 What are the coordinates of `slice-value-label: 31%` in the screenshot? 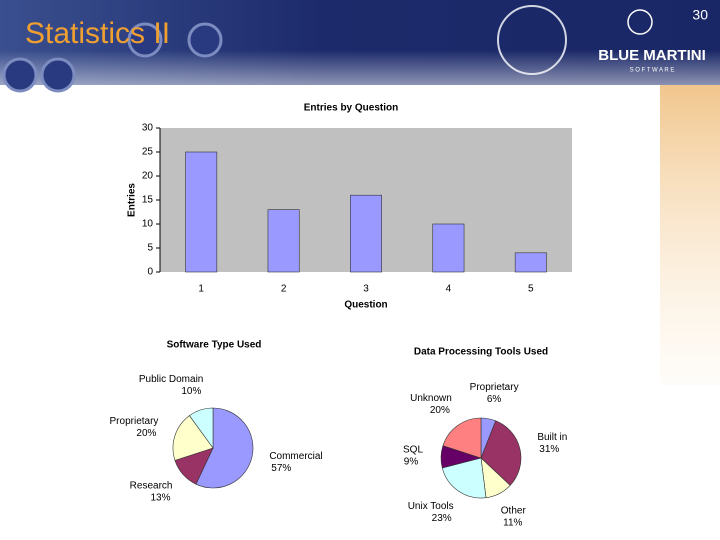 It's located at (549, 449).